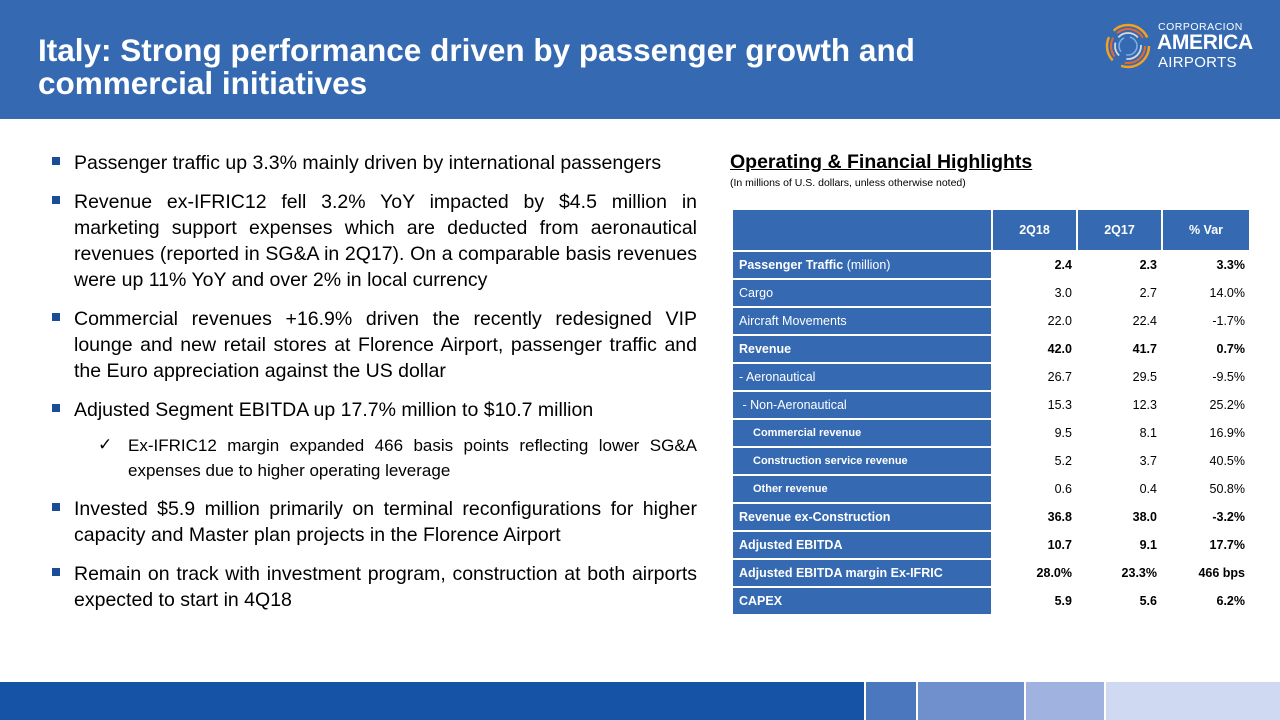  I want to click on cell-value: 36.8, so click(1034, 517).